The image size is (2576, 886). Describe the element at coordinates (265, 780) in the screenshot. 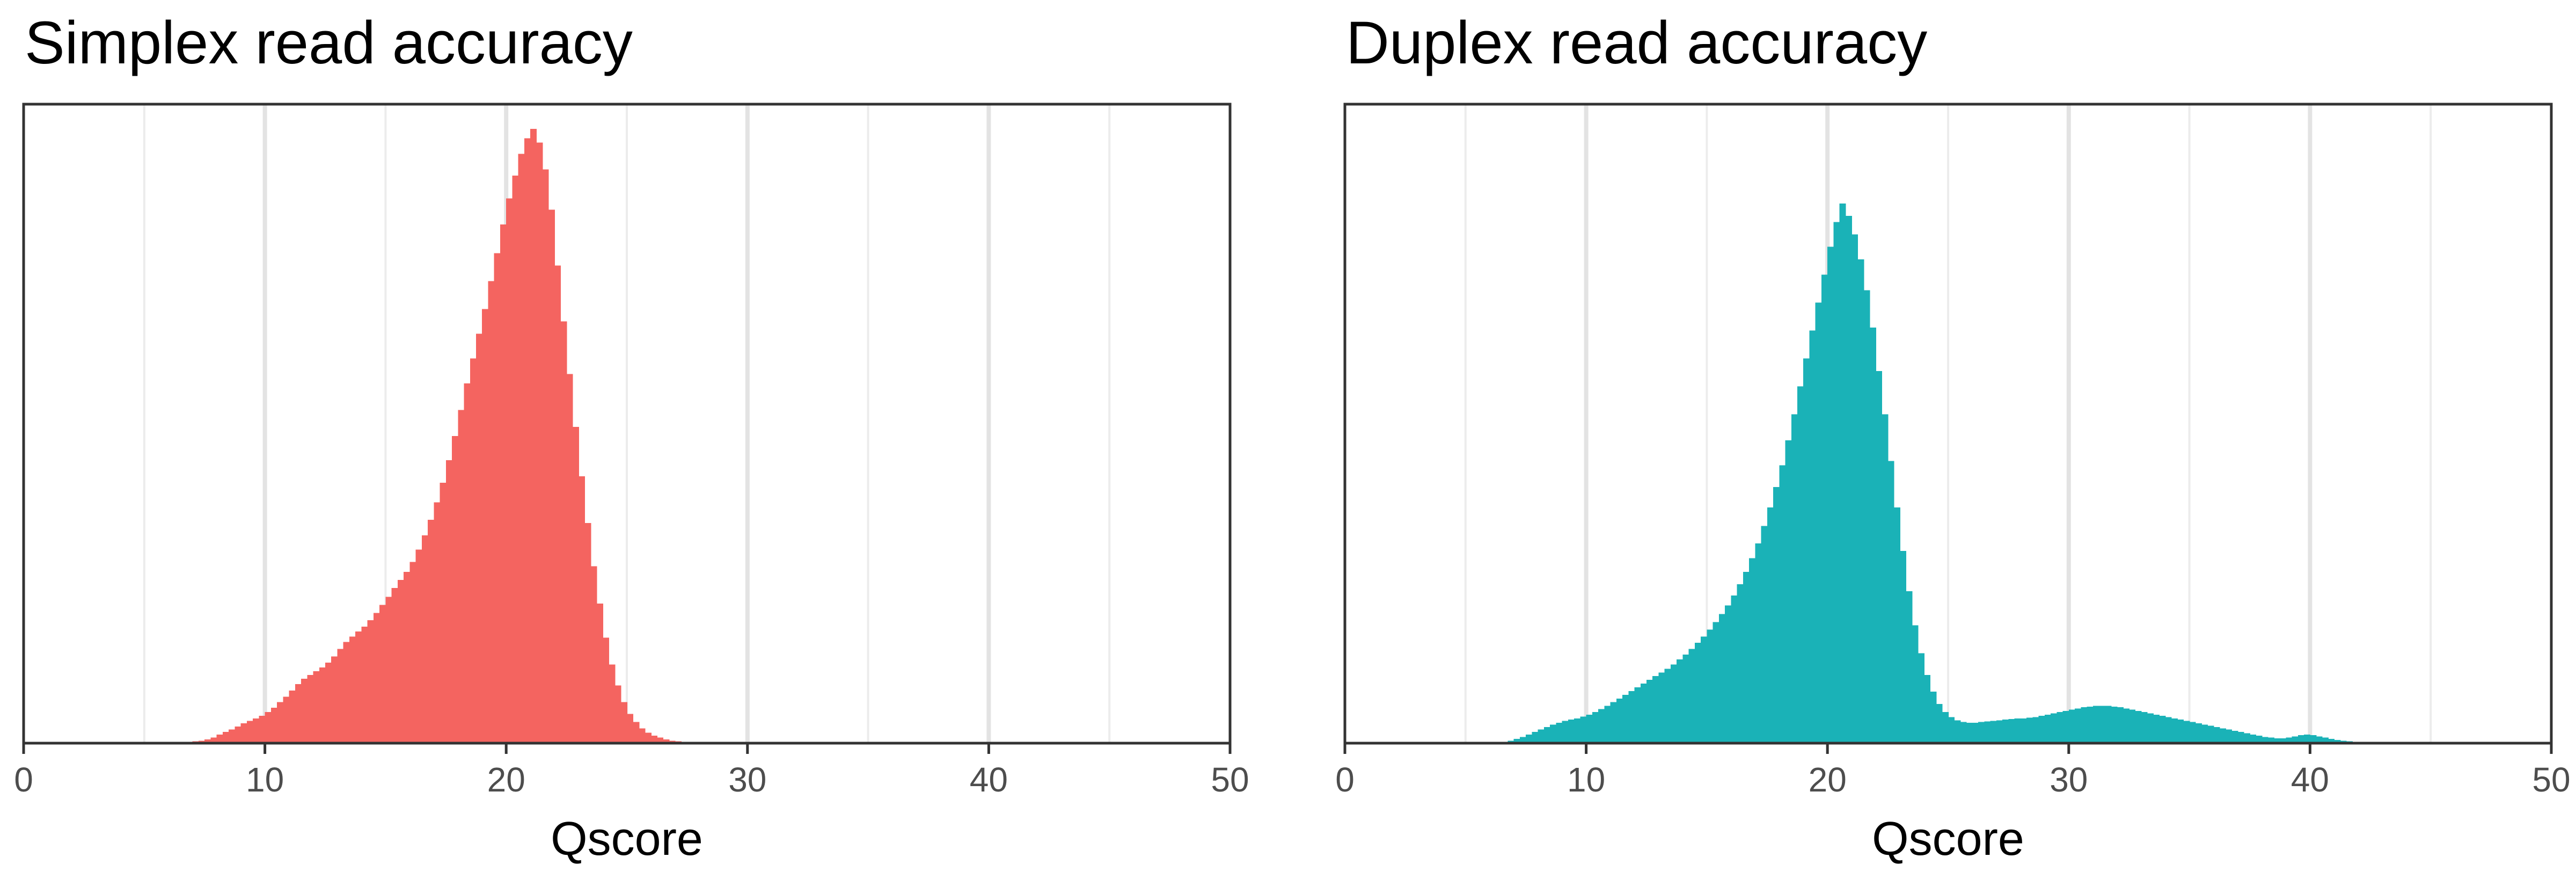

I see `x-tick-label: 10` at that location.